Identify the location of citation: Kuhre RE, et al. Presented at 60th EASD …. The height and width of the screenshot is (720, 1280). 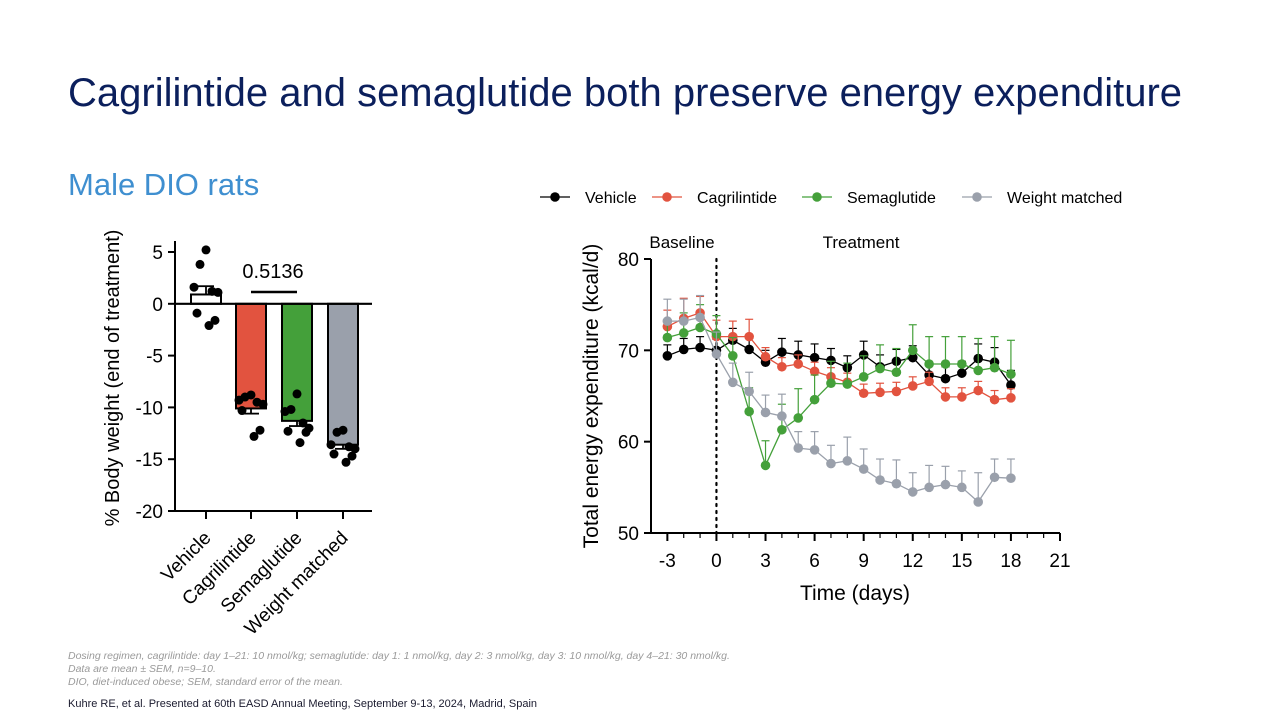
(303, 704).